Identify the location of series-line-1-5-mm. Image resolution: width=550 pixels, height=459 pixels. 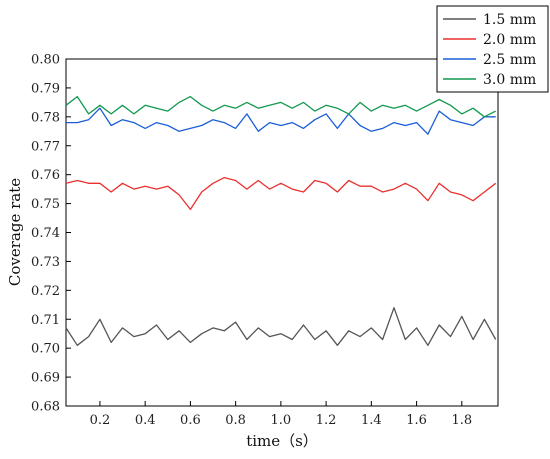
(281, 326).